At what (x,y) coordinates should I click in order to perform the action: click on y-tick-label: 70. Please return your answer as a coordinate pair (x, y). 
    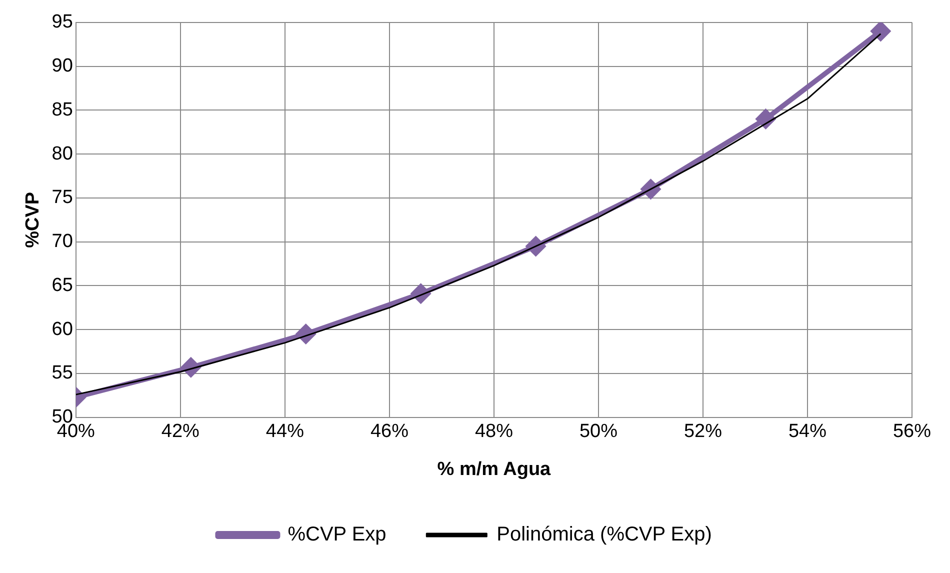
    Looking at the image, I should click on (62, 241).